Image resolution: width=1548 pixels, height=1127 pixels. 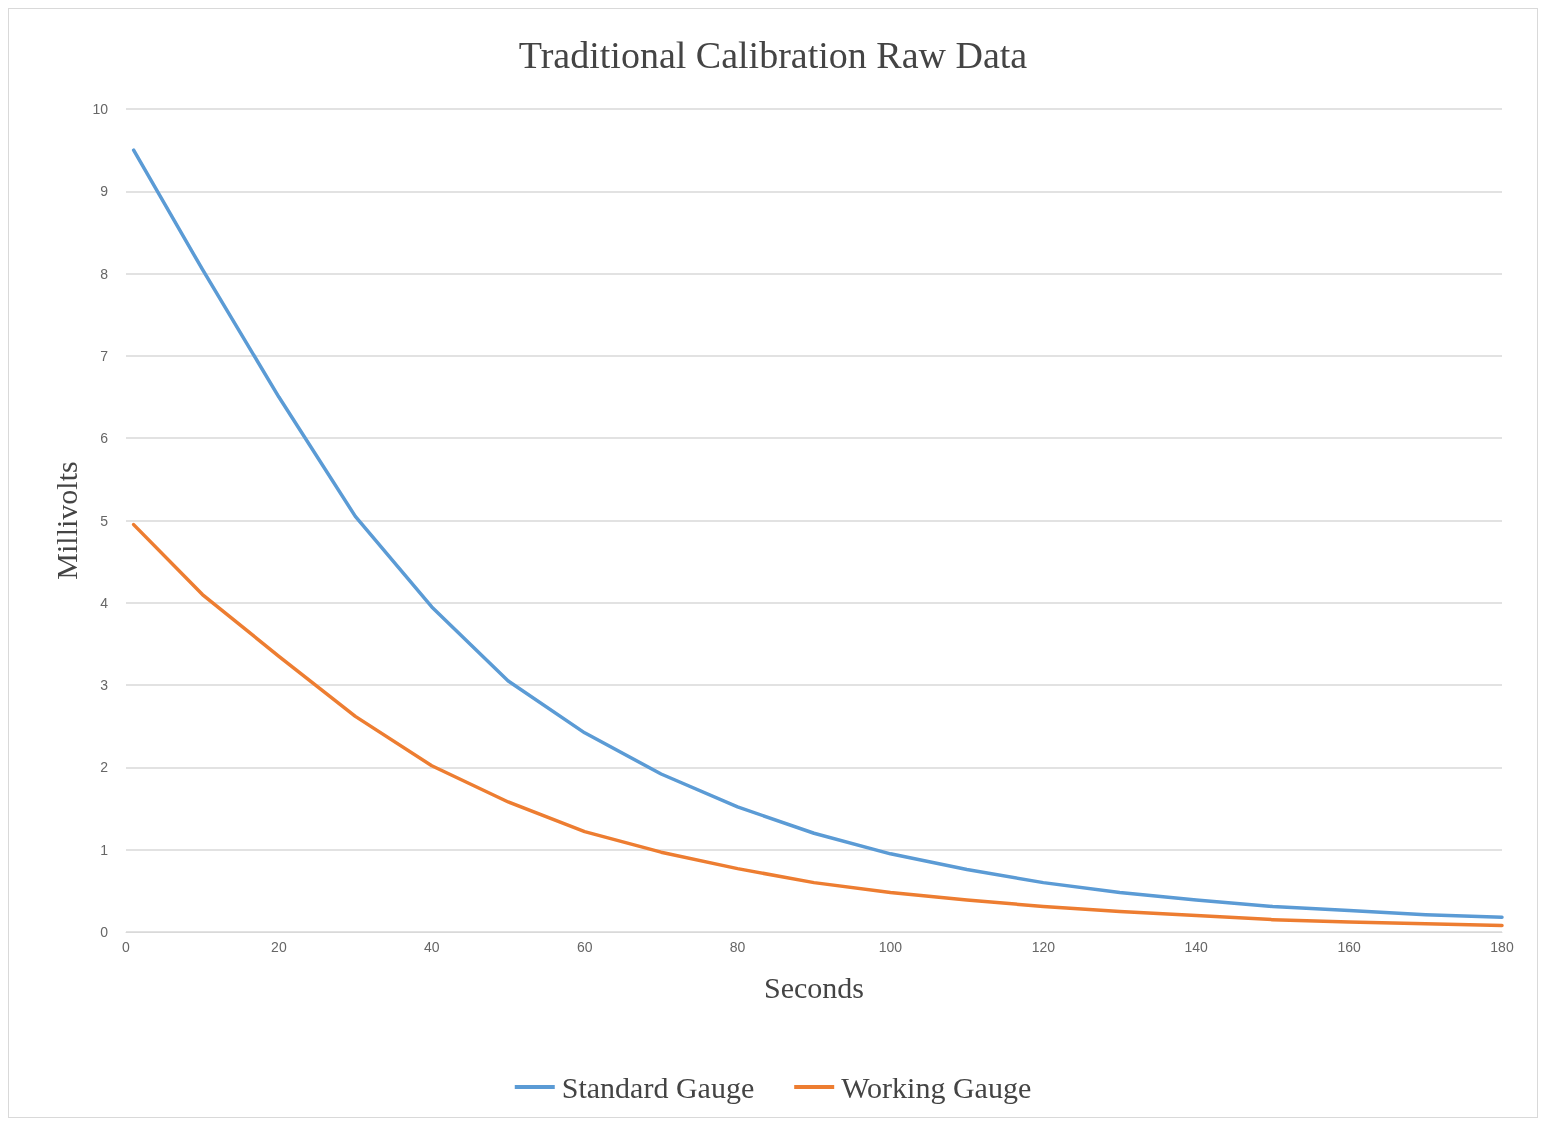 What do you see at coordinates (126, 947) in the screenshot?
I see `x-tick-label: 0` at bounding box center [126, 947].